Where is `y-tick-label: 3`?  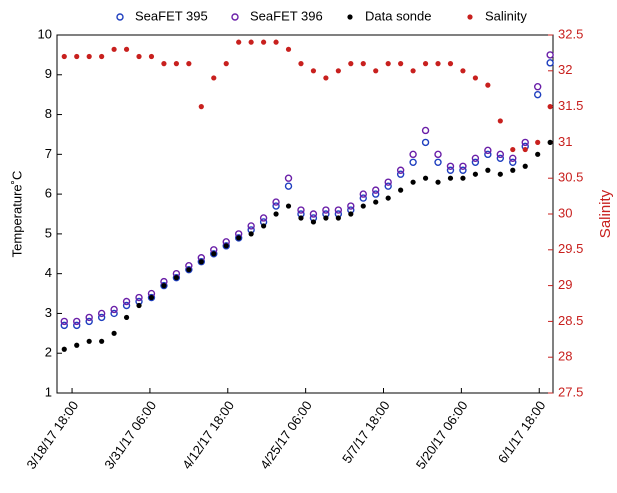 y-tick-label: 3 is located at coordinates (48, 312).